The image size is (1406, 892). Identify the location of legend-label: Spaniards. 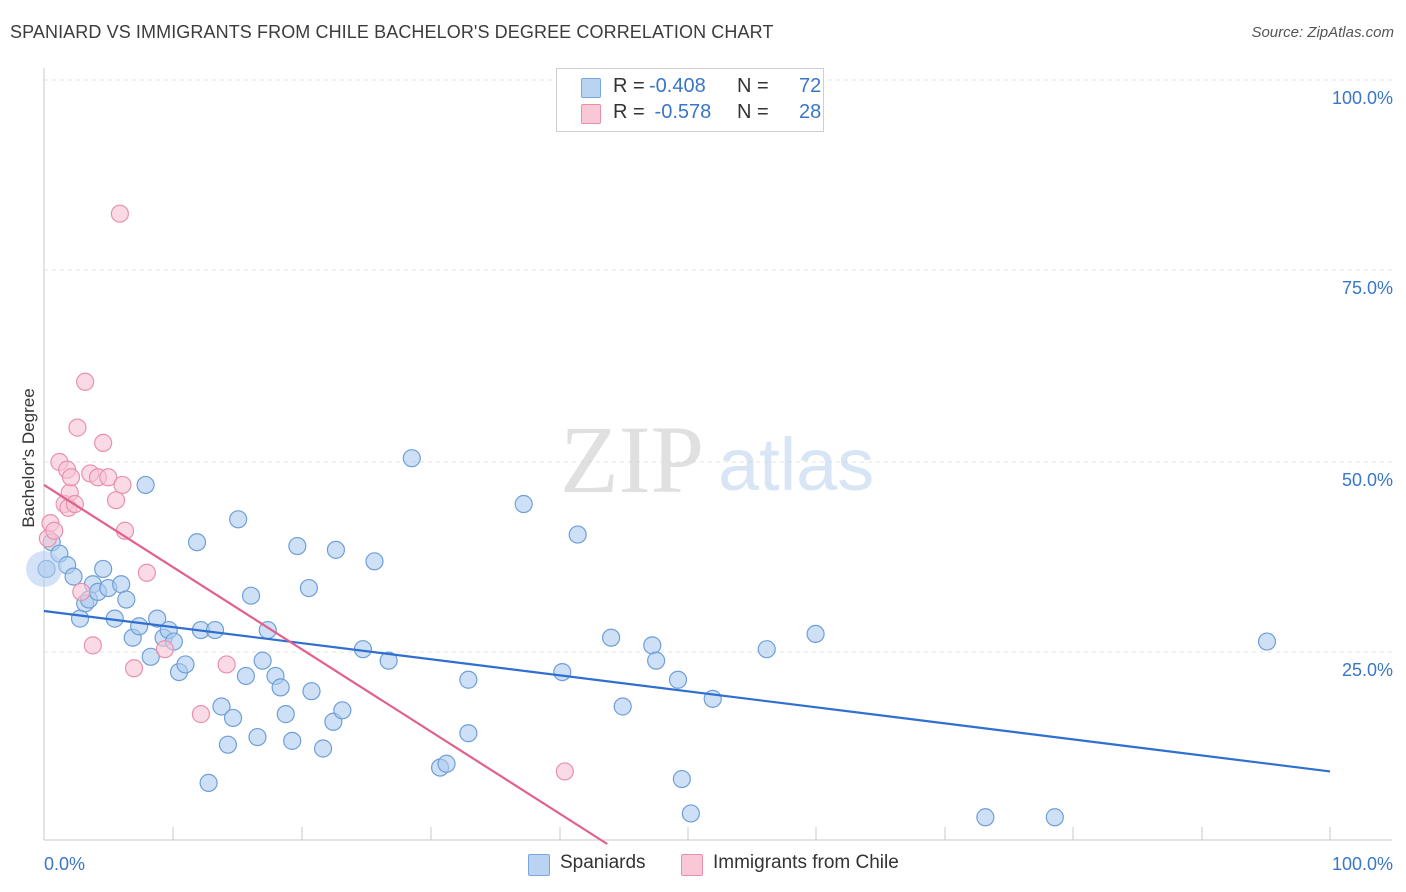
(603, 862).